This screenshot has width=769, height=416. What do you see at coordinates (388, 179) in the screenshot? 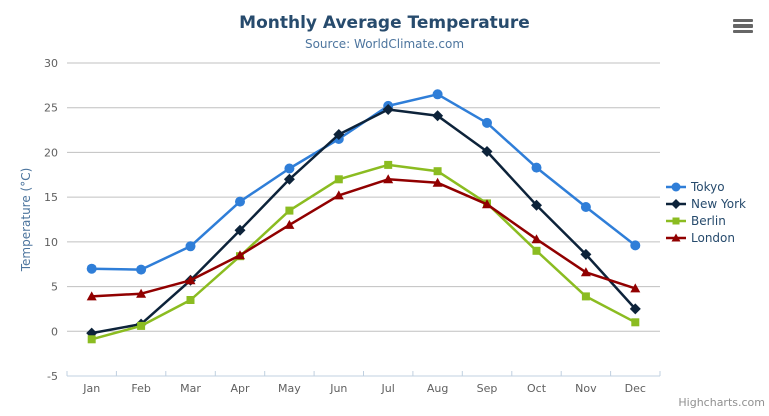
I see `point-london-jul` at bounding box center [388, 179].